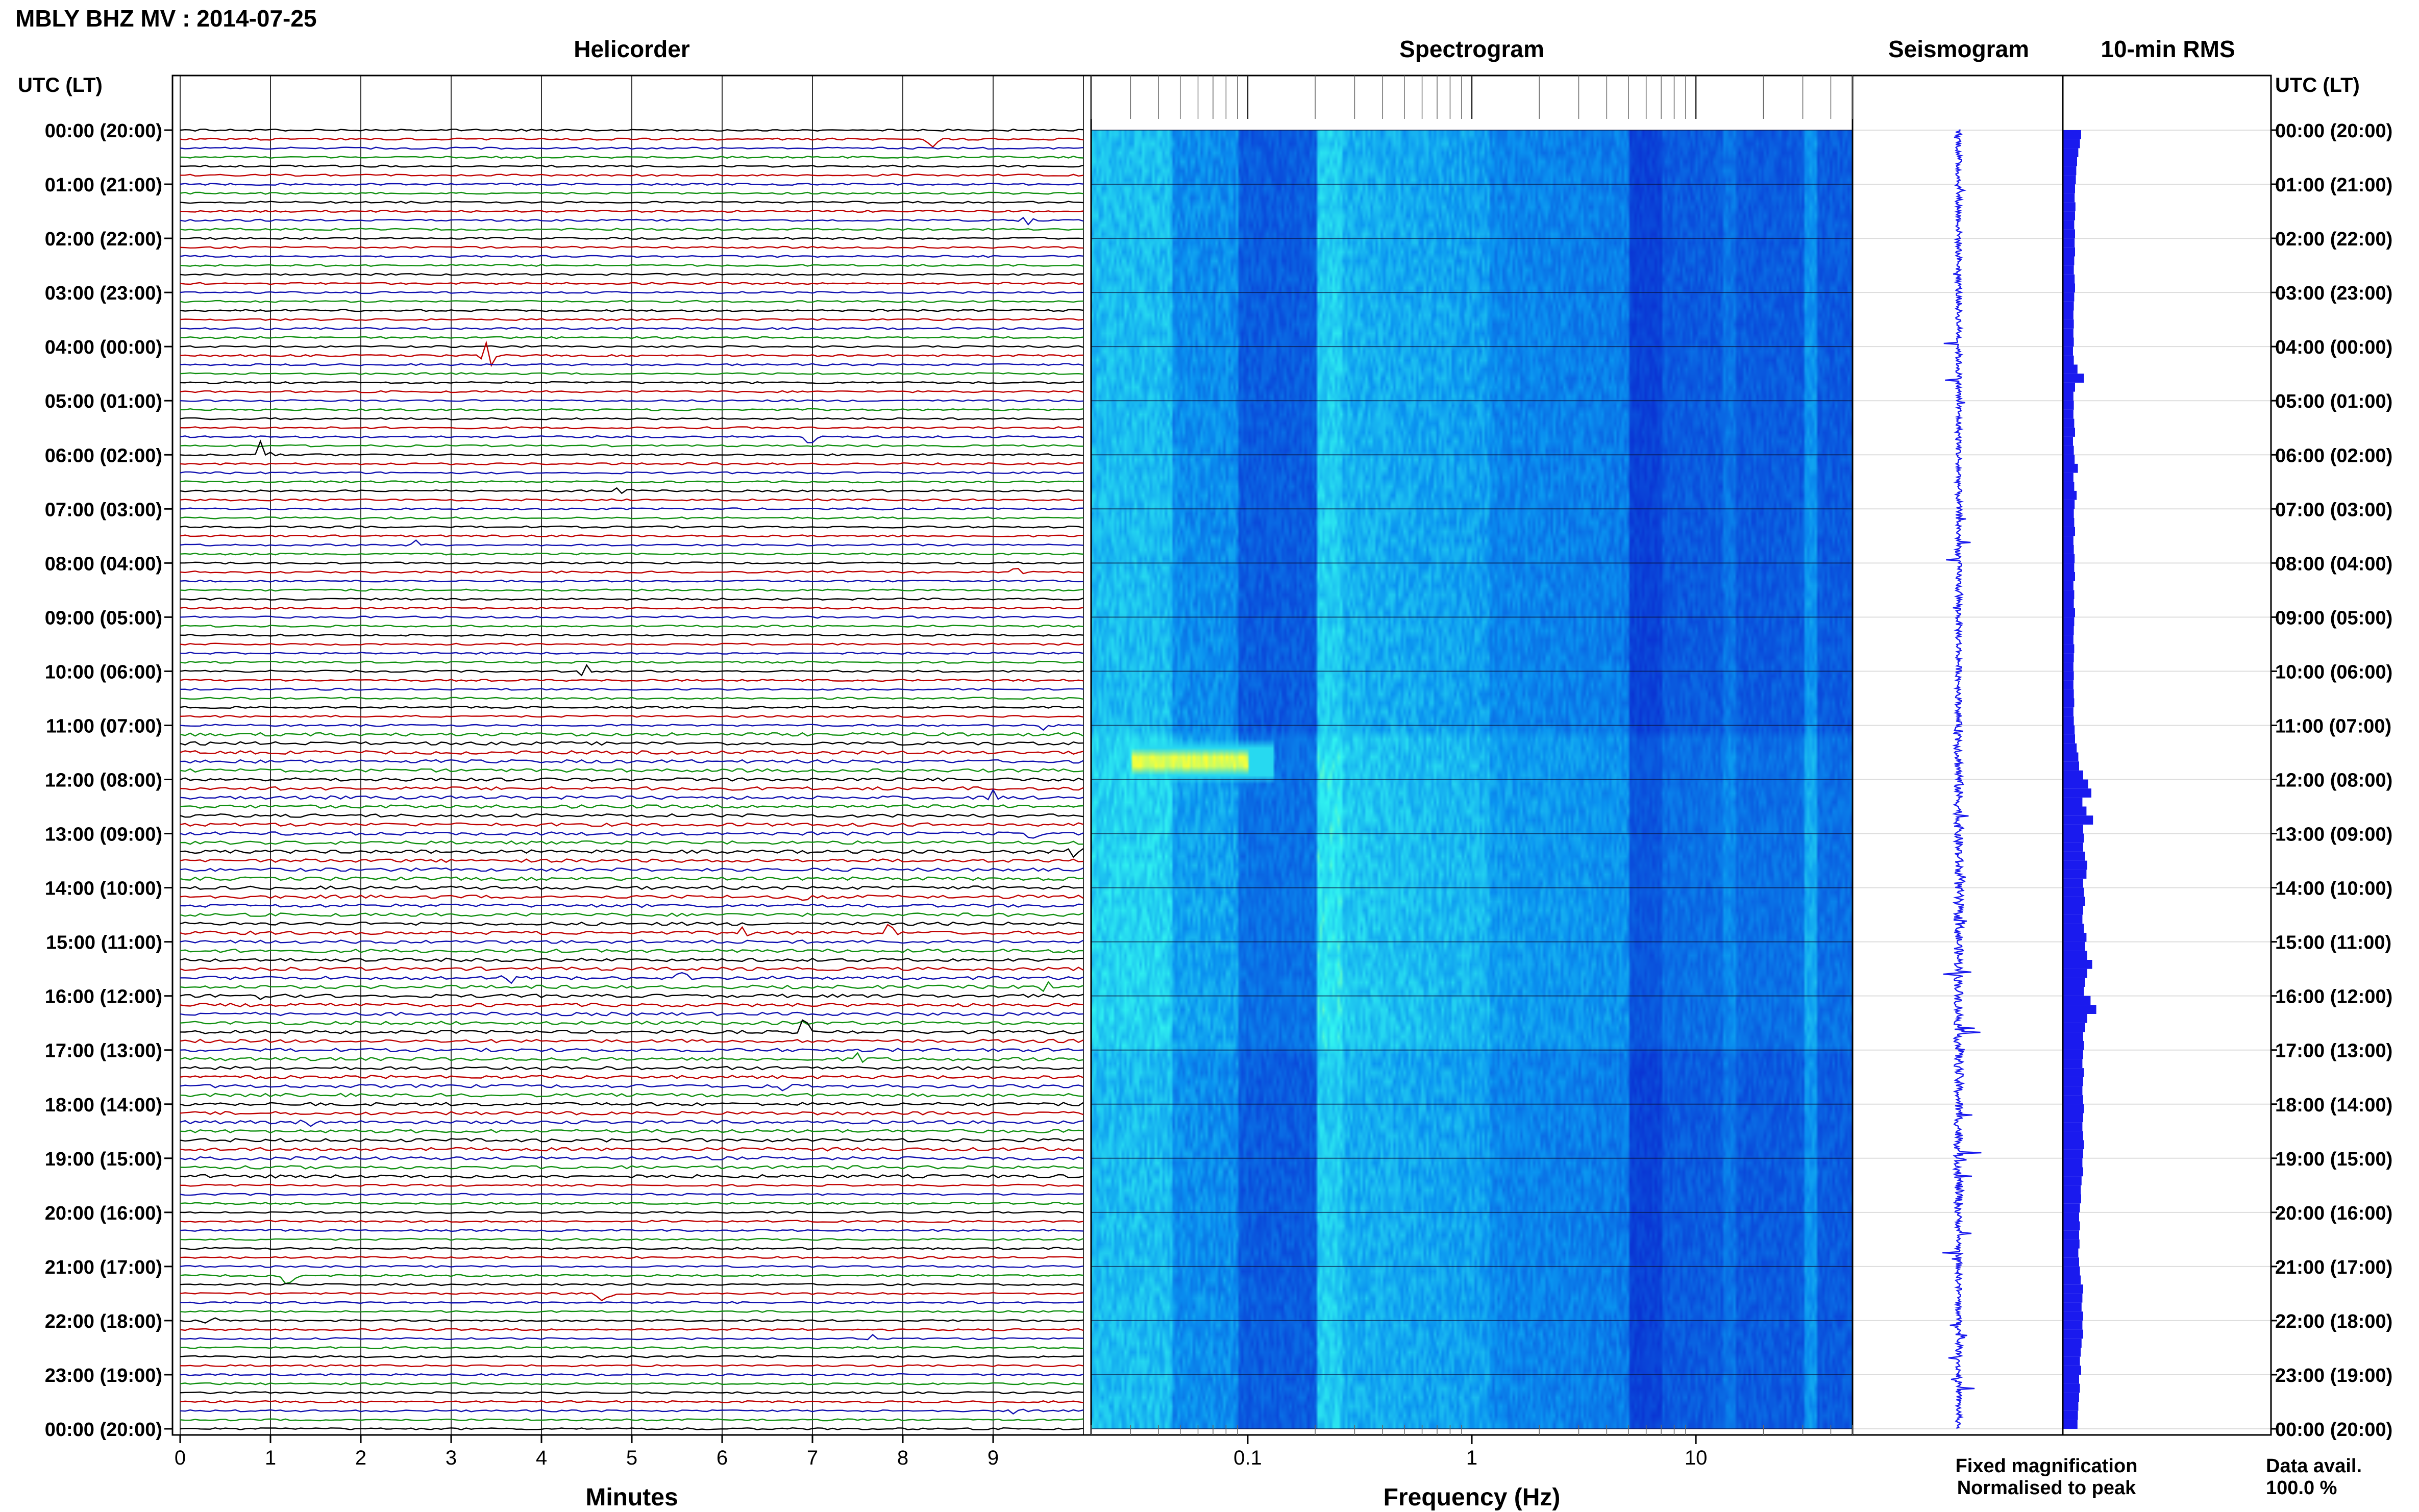 The width and height of the screenshot is (2419, 1512). I want to click on minutes-axis-label: Minutes, so click(631, 1497).